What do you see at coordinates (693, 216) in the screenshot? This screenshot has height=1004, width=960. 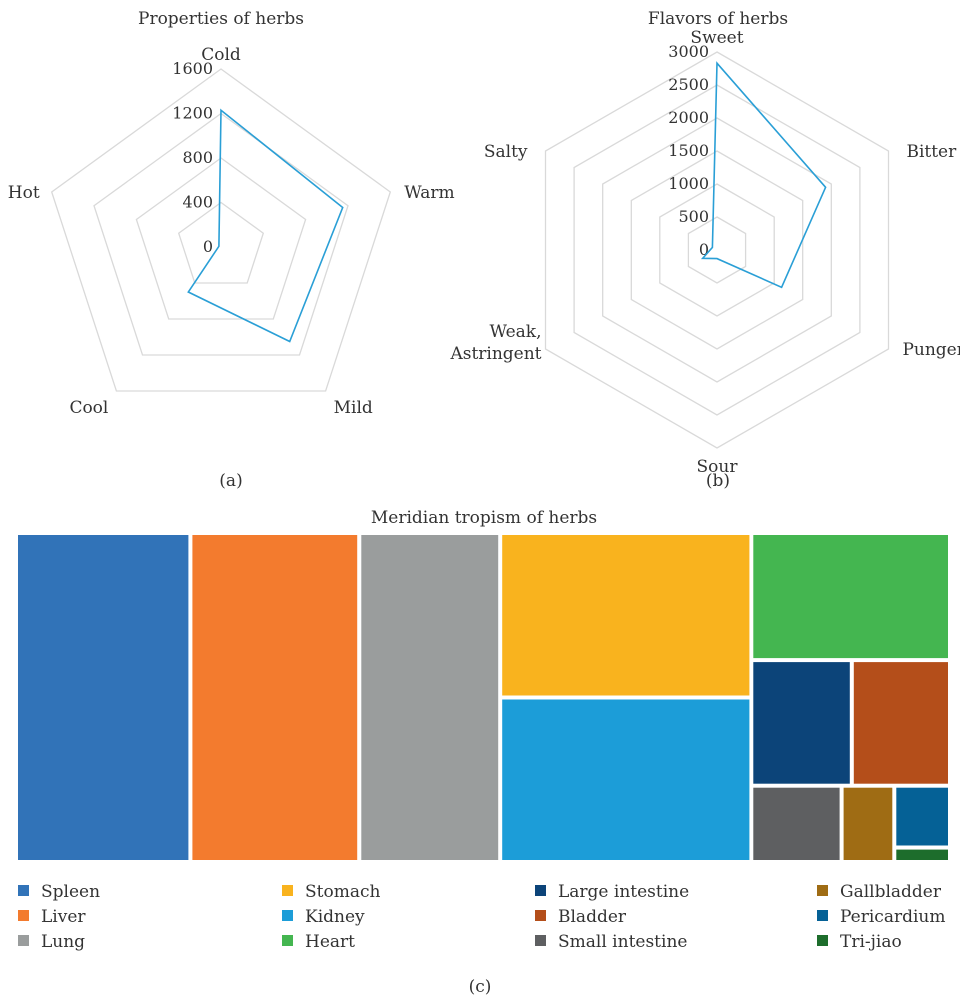 I see `tick-label: 500` at bounding box center [693, 216].